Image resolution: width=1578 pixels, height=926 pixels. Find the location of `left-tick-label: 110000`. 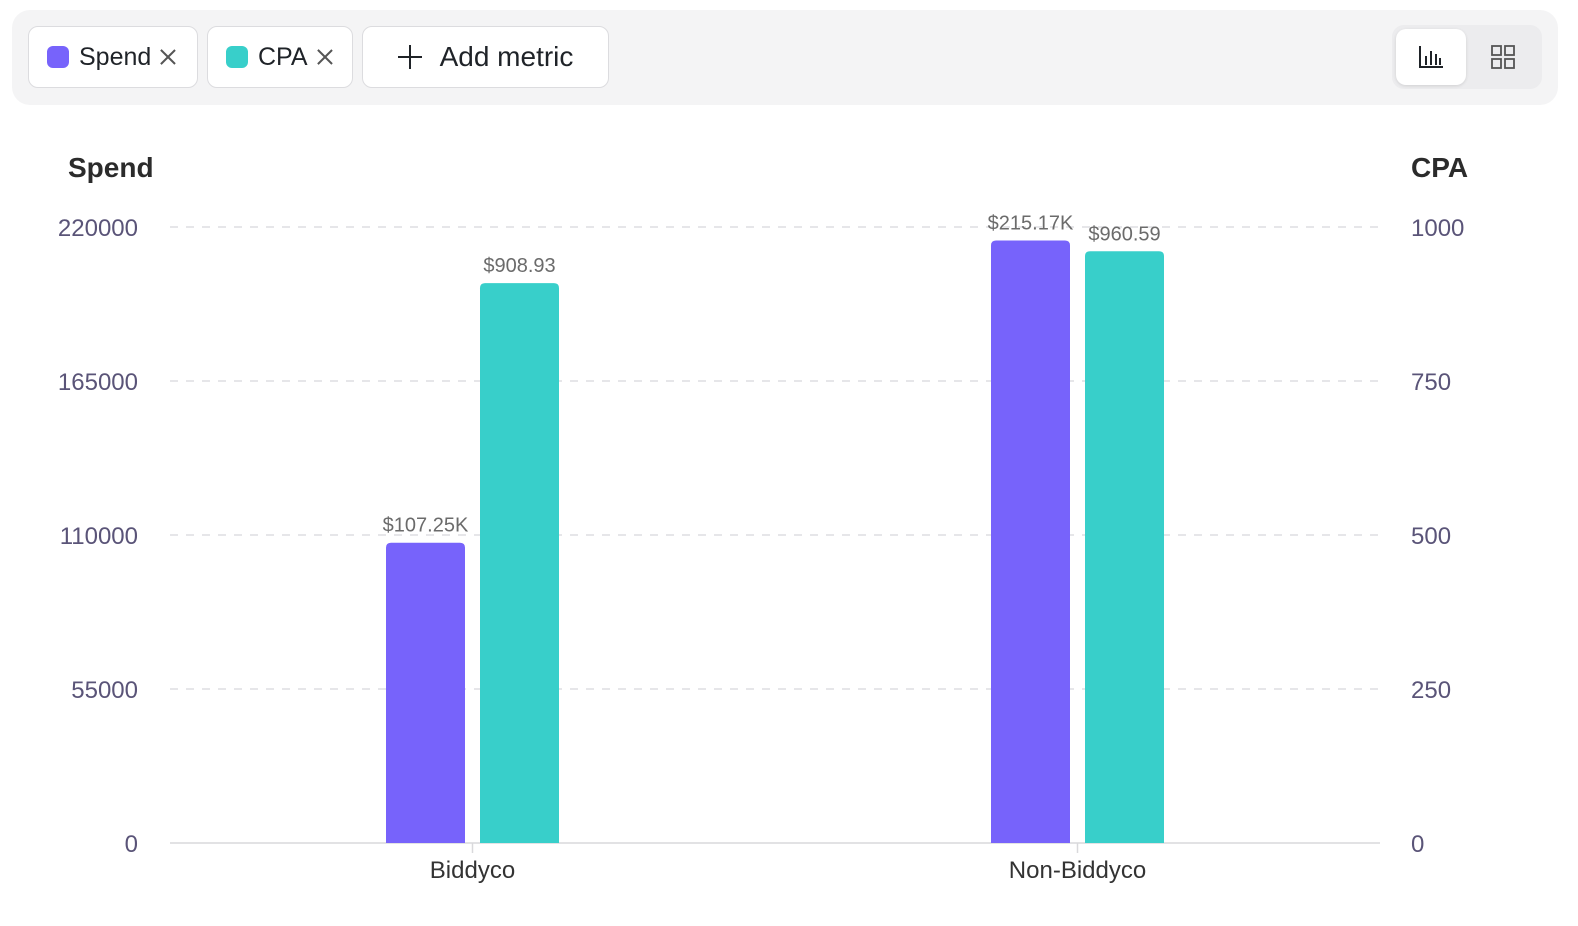

left-tick-label: 110000 is located at coordinates (99, 536).